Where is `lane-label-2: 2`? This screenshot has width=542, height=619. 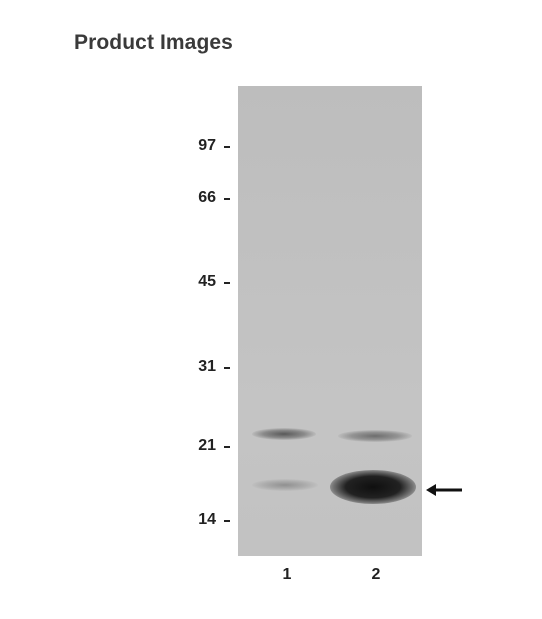 lane-label-2: 2 is located at coordinates (376, 574).